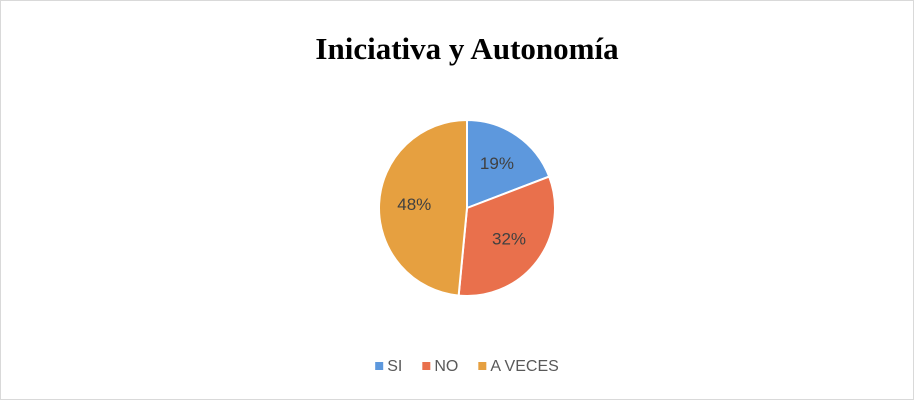  What do you see at coordinates (524, 366) in the screenshot?
I see `legend-label: A VECES` at bounding box center [524, 366].